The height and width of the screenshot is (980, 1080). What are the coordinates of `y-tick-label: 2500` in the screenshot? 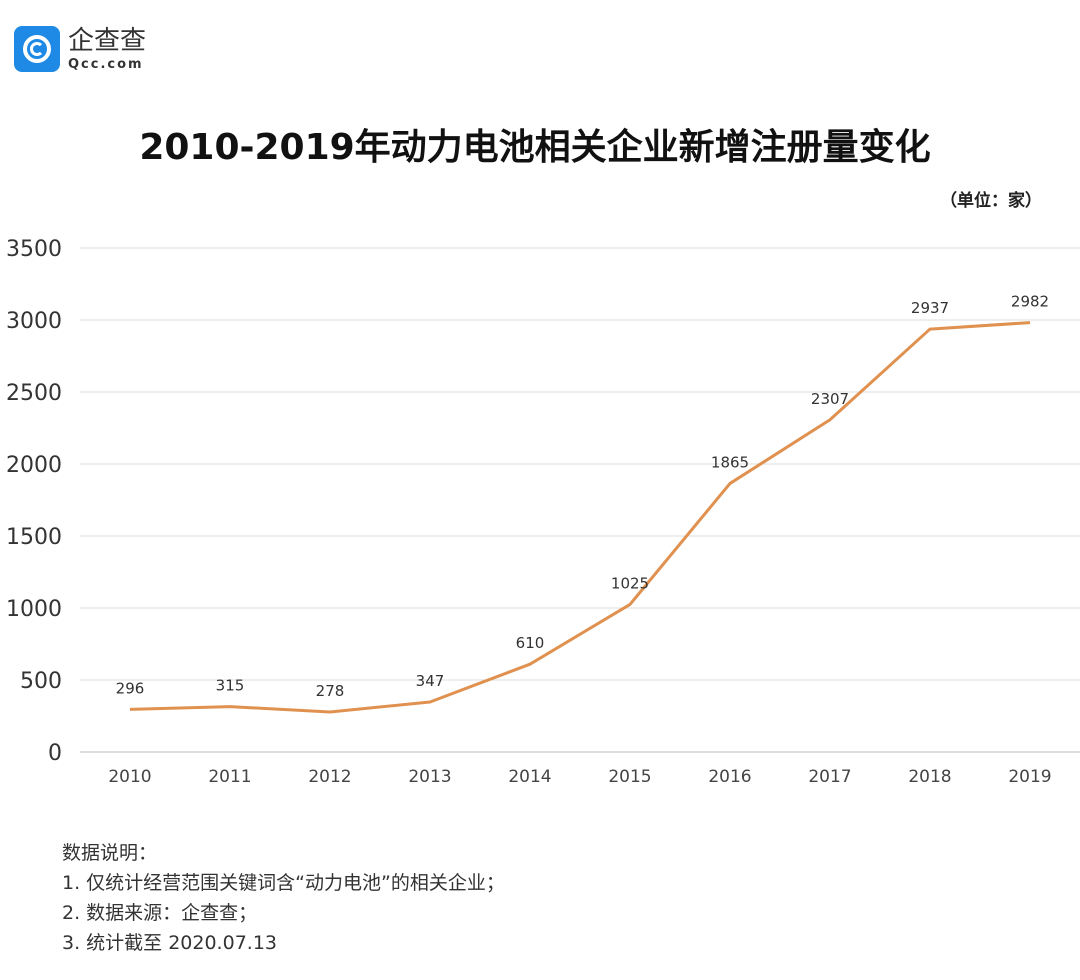 It's located at (34, 393).